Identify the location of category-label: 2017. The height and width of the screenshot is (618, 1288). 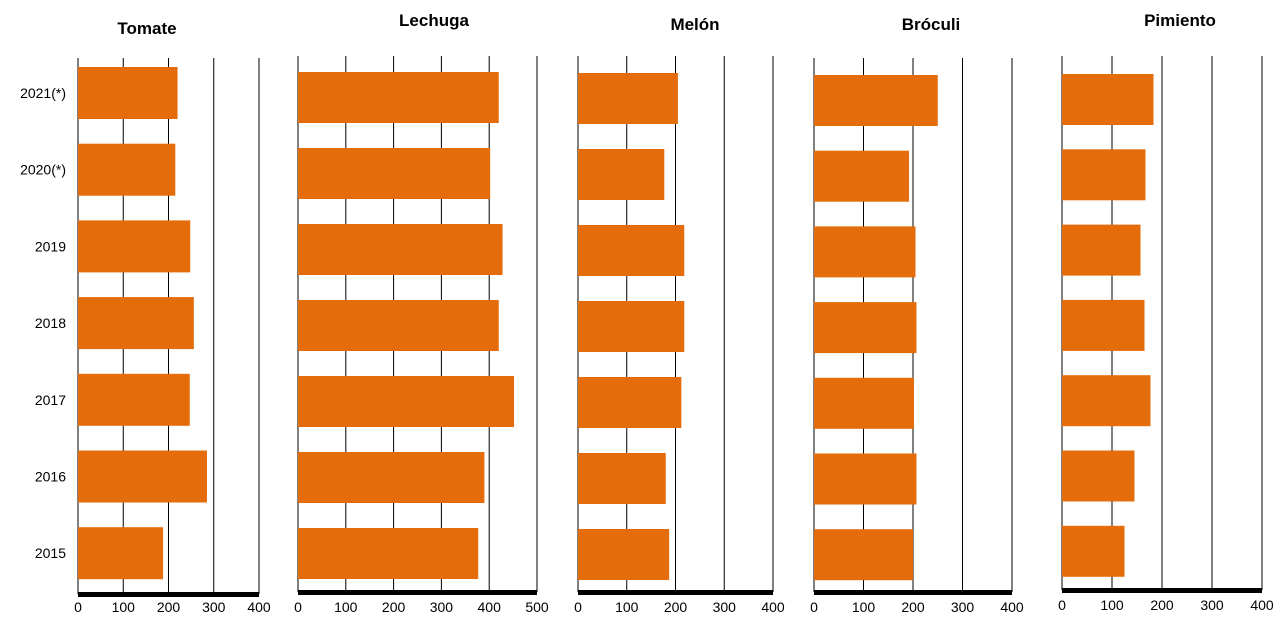
(50, 400).